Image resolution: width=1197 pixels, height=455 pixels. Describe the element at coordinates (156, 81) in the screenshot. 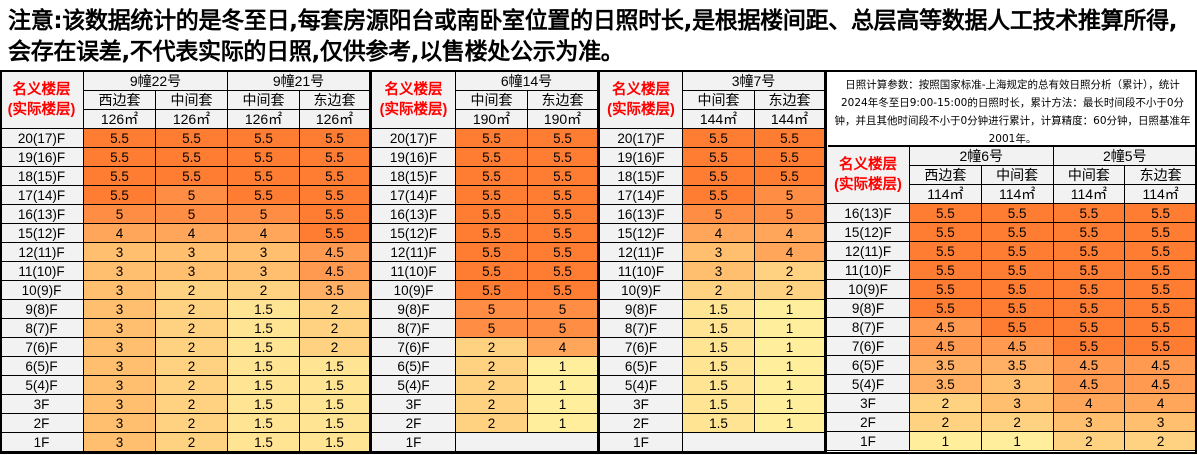

I see `building-header: 9幢22号` at that location.